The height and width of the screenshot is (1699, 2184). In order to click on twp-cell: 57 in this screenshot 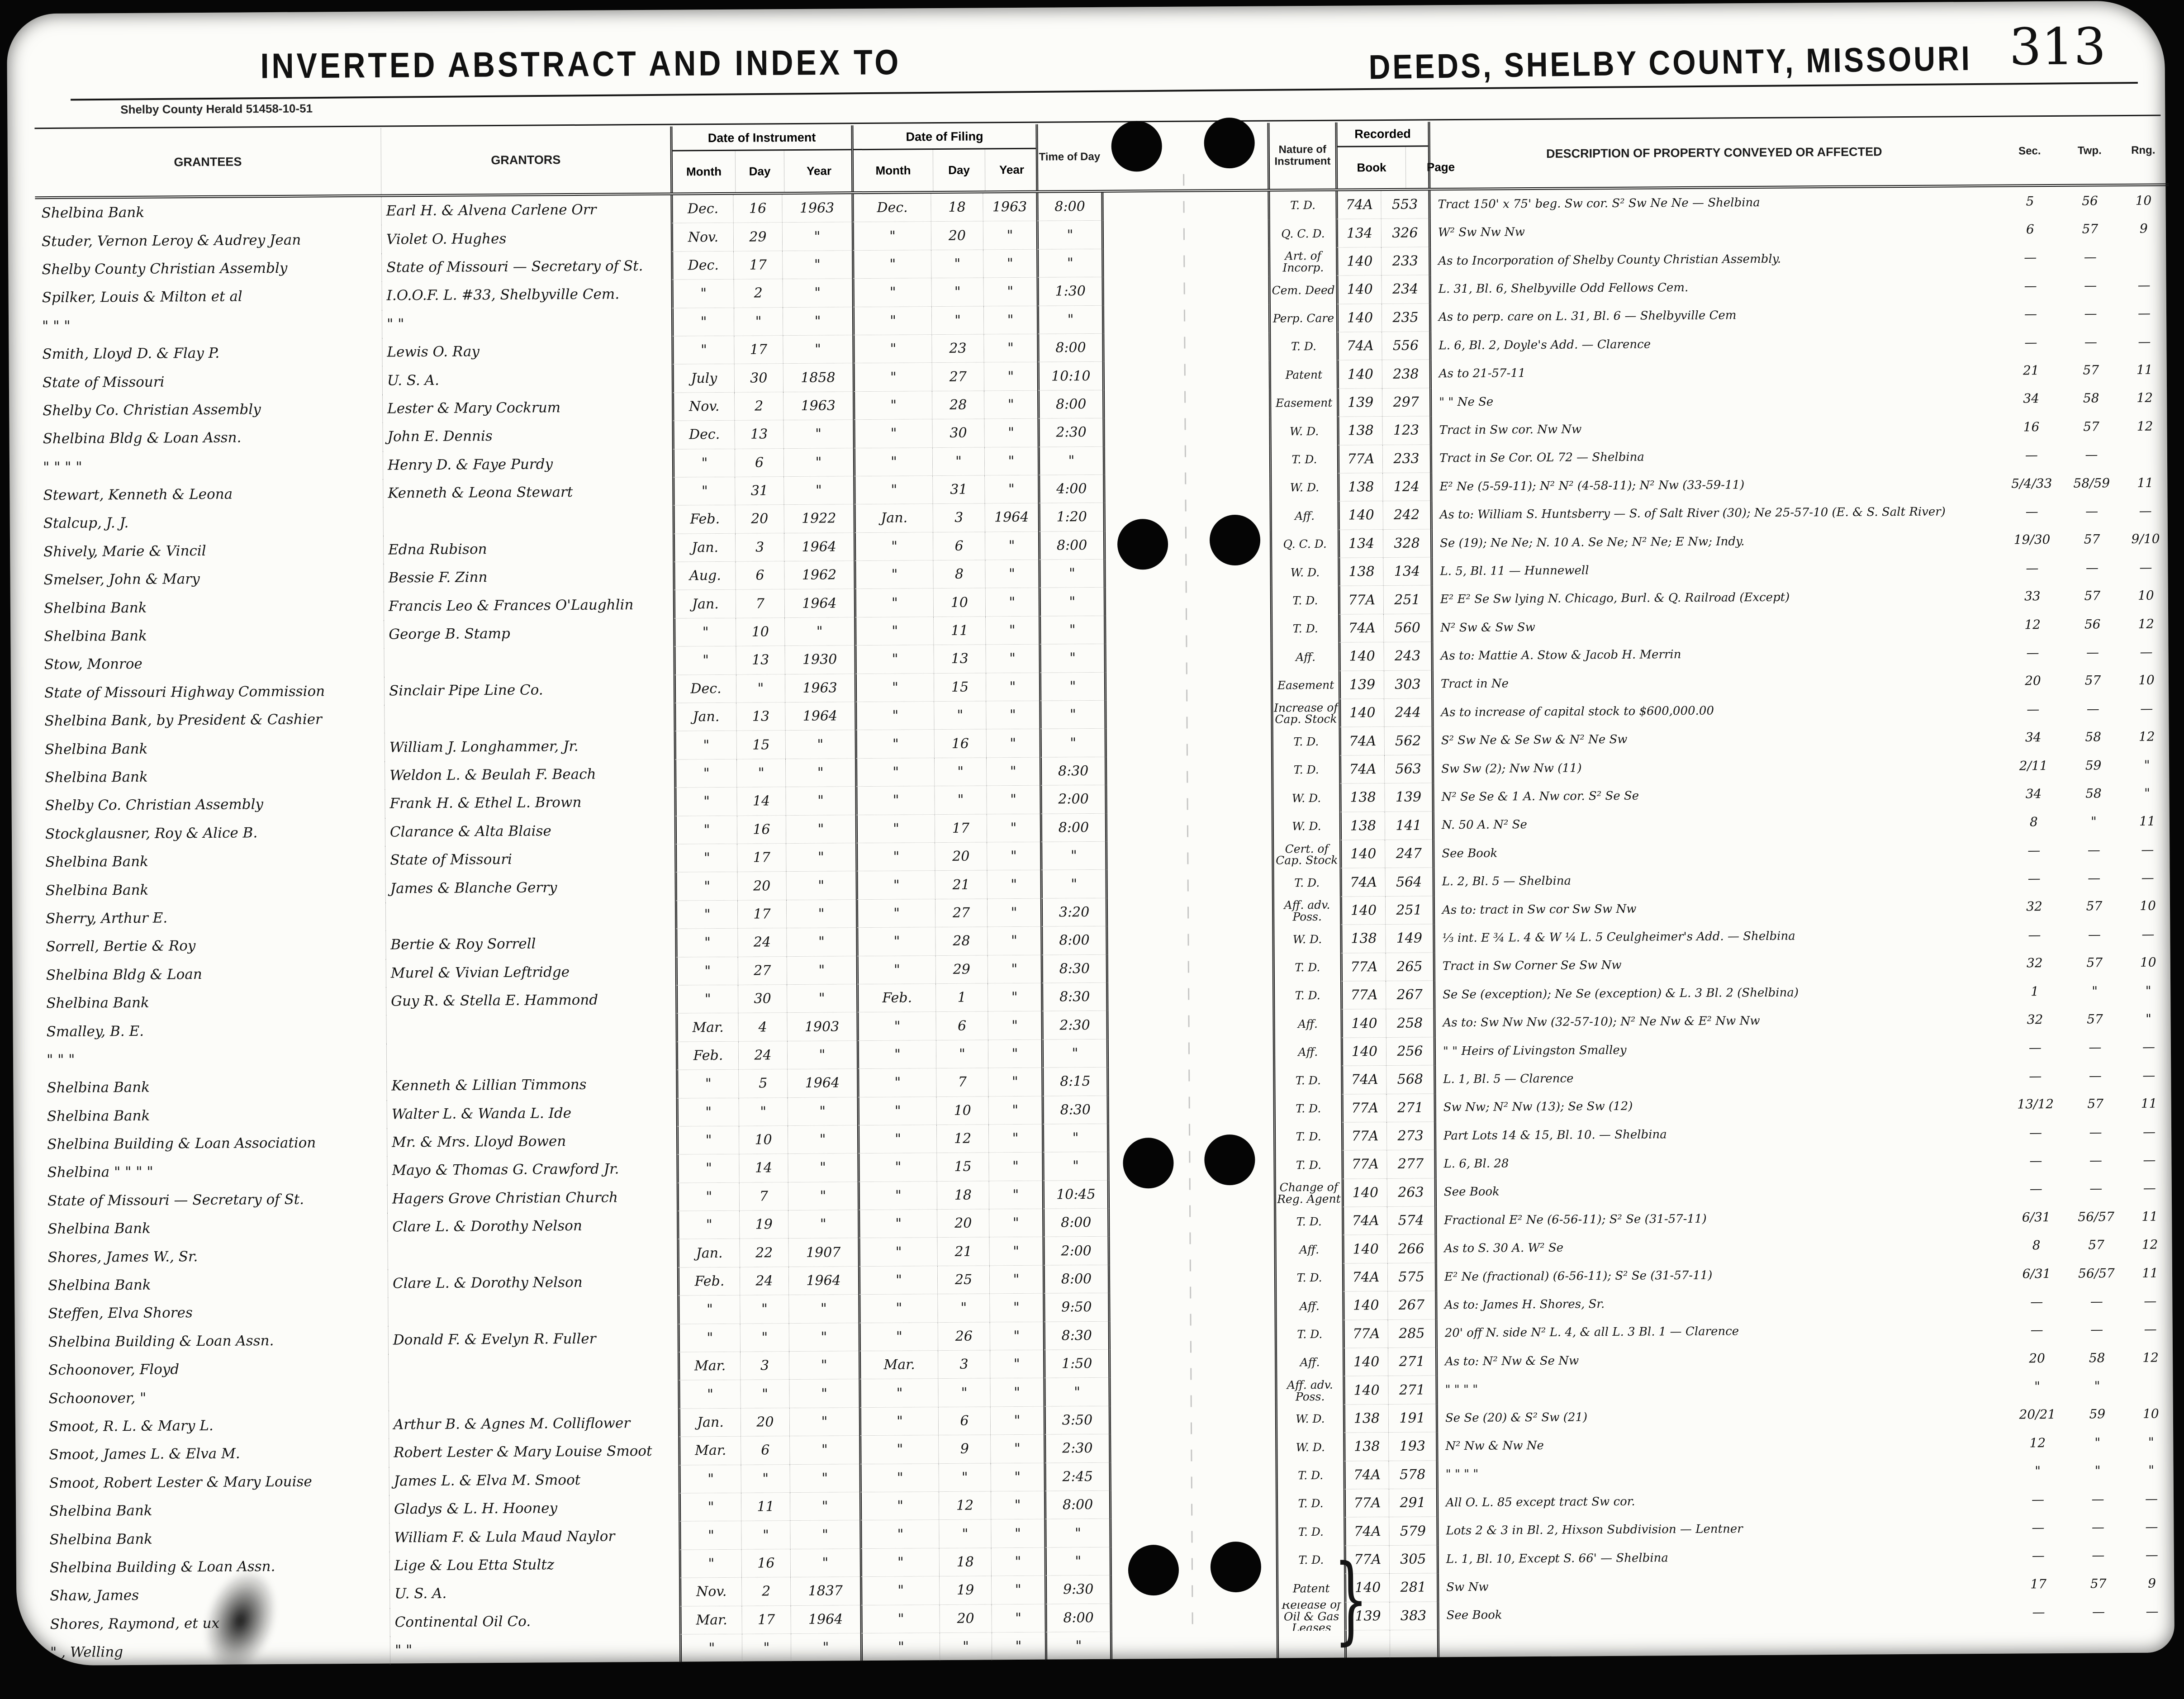, I will do `click(2095, 1019)`.